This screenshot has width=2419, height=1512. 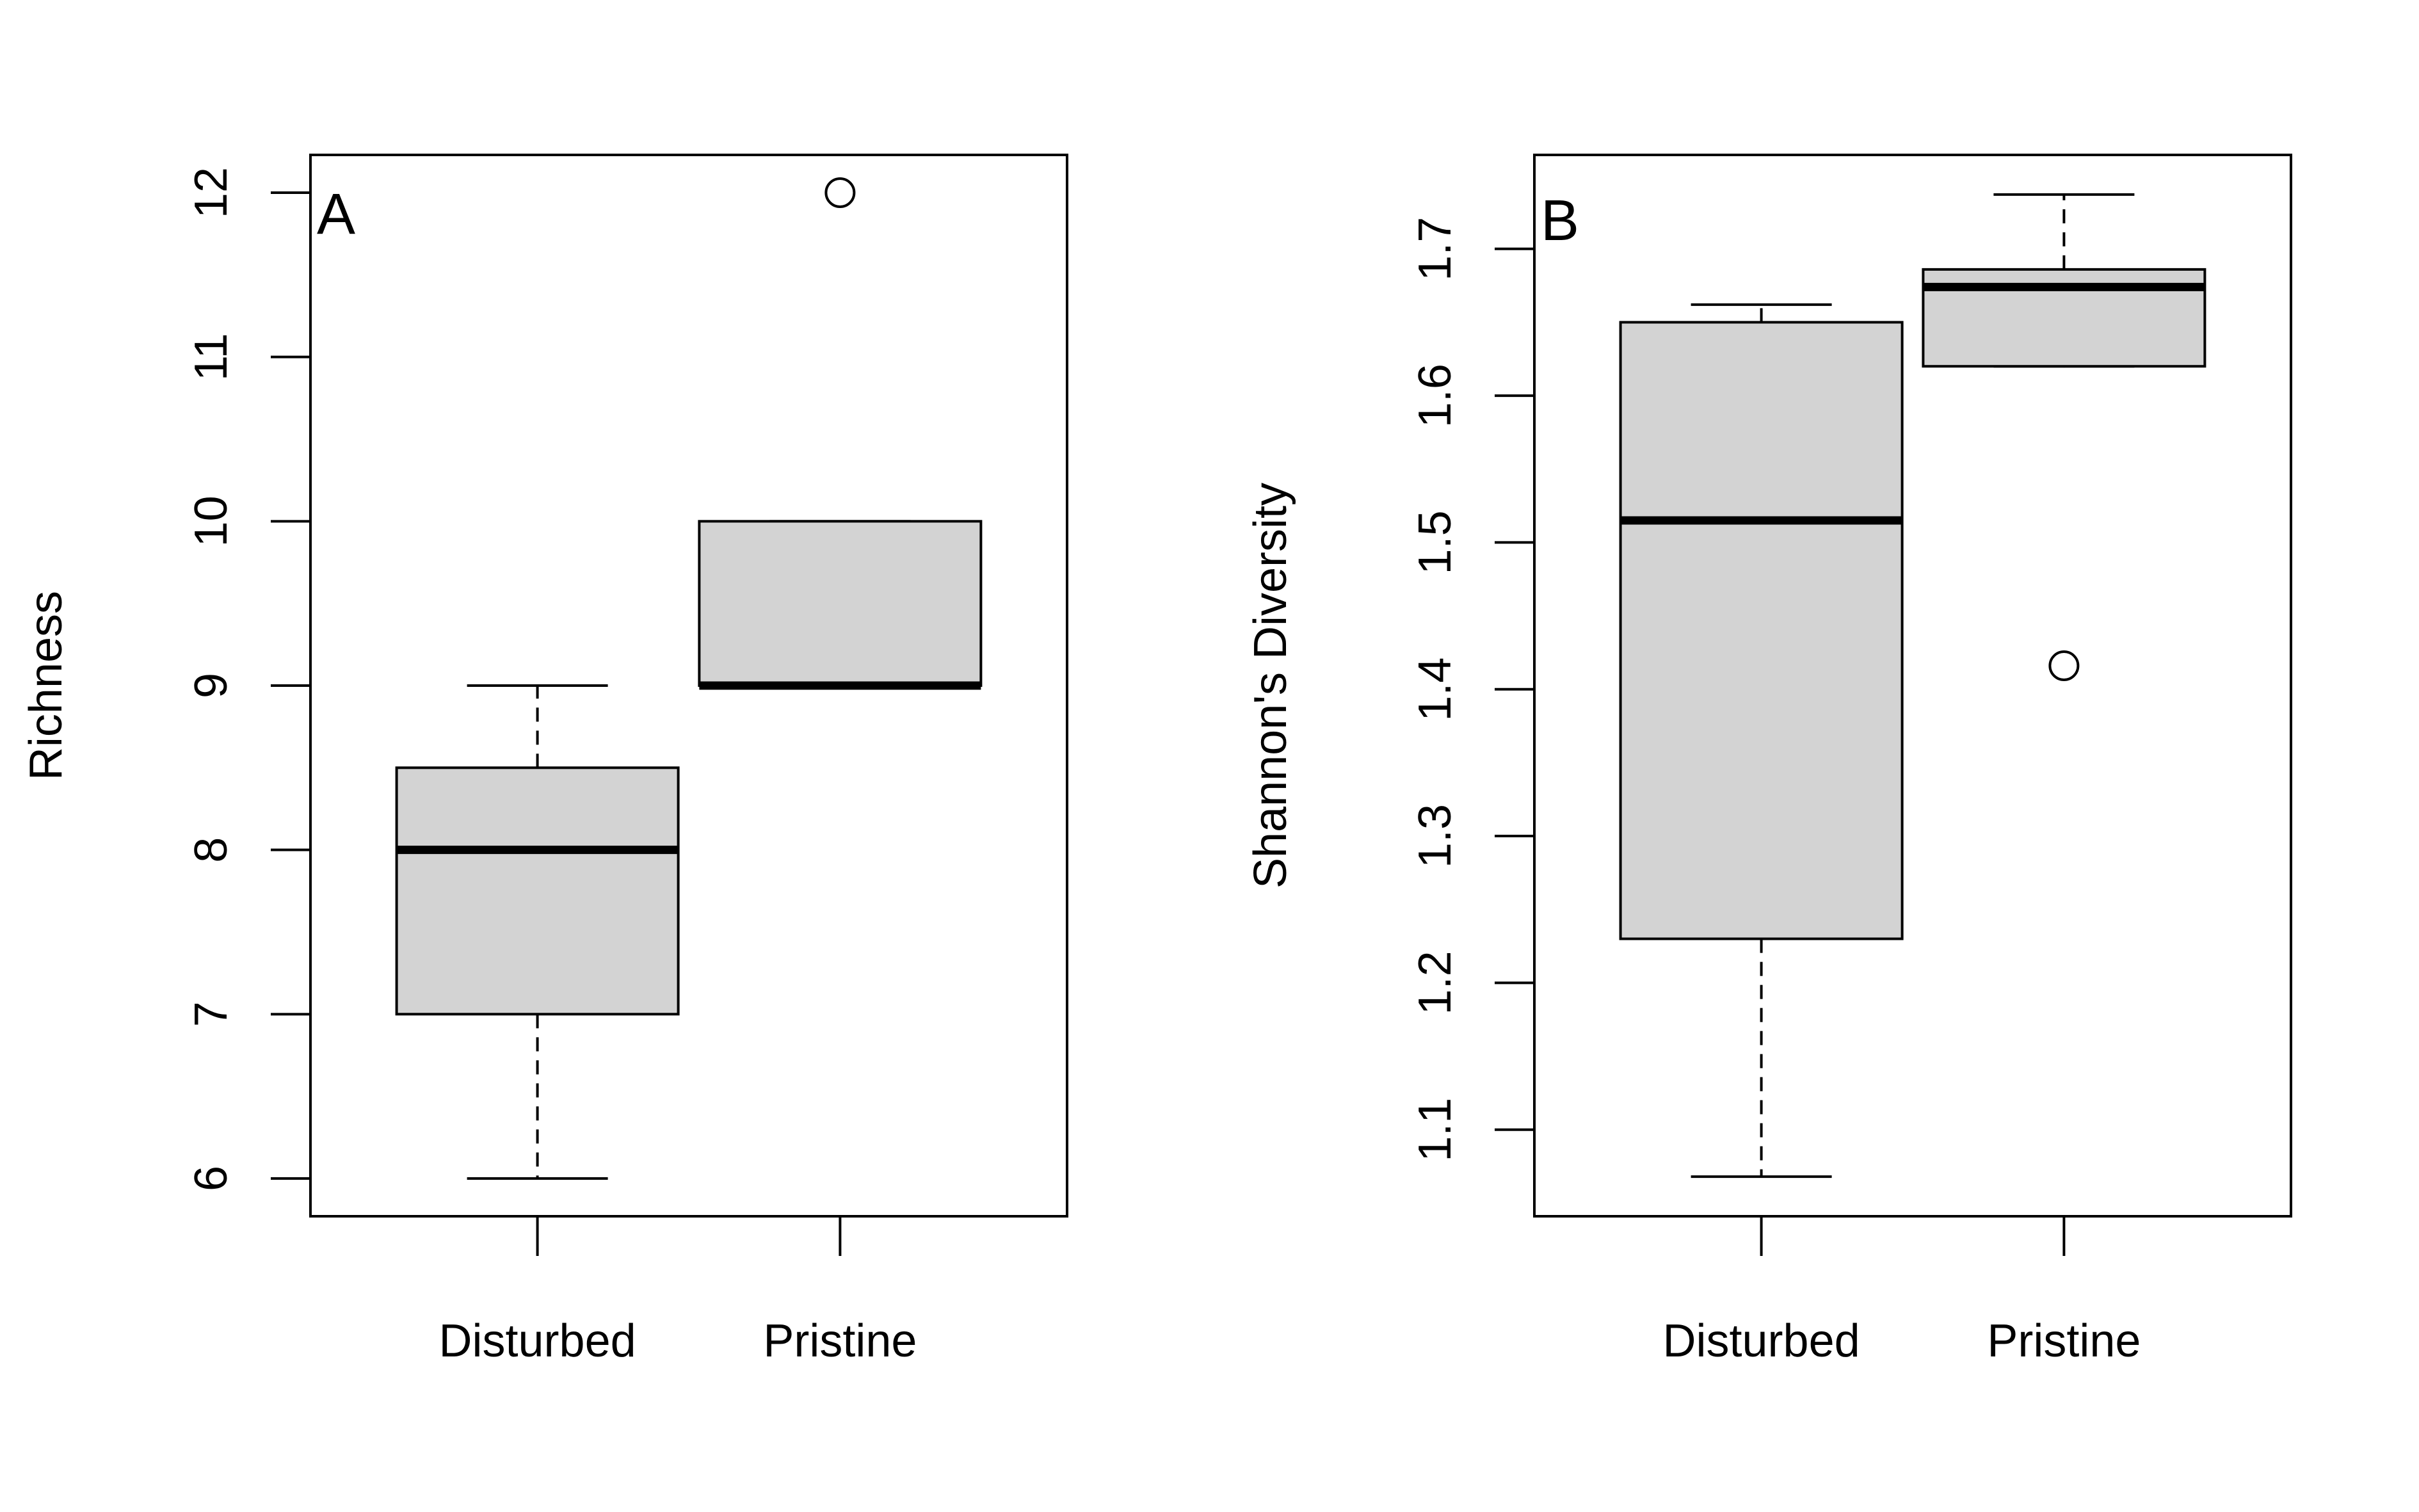 I want to click on y-tick-label: 1.6, so click(x=1435, y=396).